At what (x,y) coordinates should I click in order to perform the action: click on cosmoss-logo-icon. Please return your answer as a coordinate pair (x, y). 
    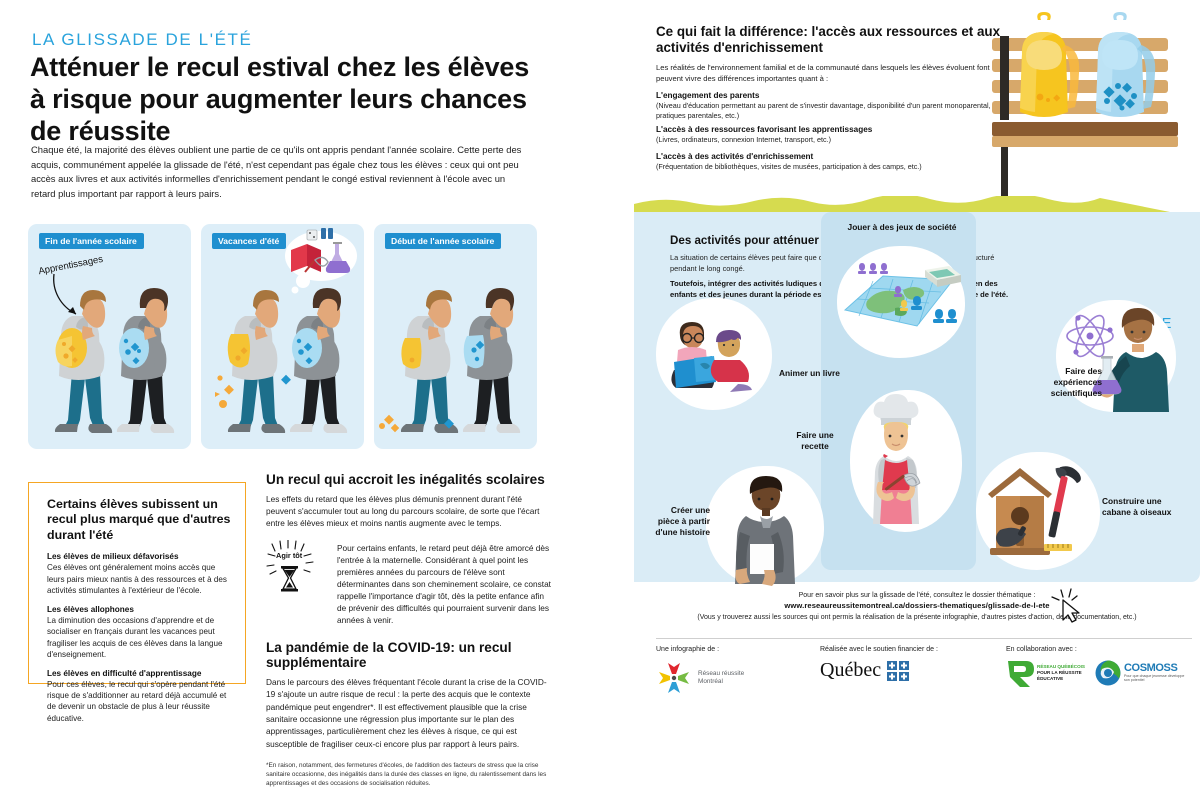
    Looking at the image, I should click on (1108, 673).